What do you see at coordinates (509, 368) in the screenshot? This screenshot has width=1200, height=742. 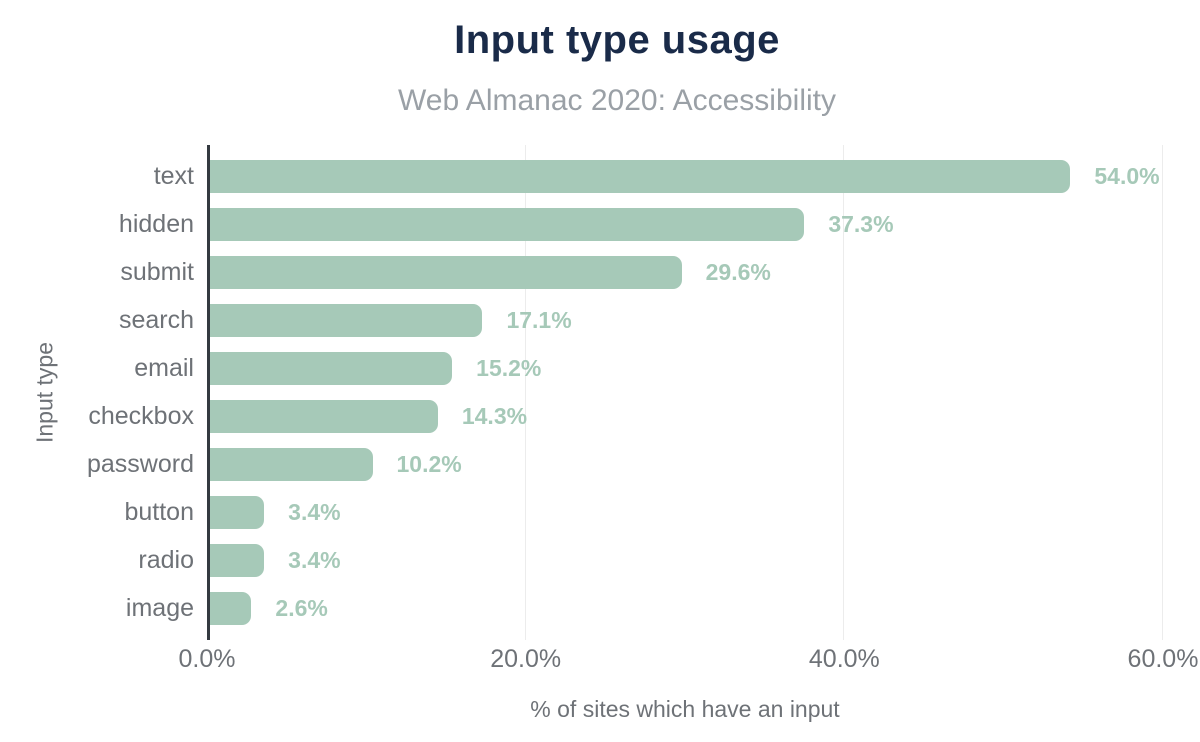 I see `bar-value-label: 15.2%` at bounding box center [509, 368].